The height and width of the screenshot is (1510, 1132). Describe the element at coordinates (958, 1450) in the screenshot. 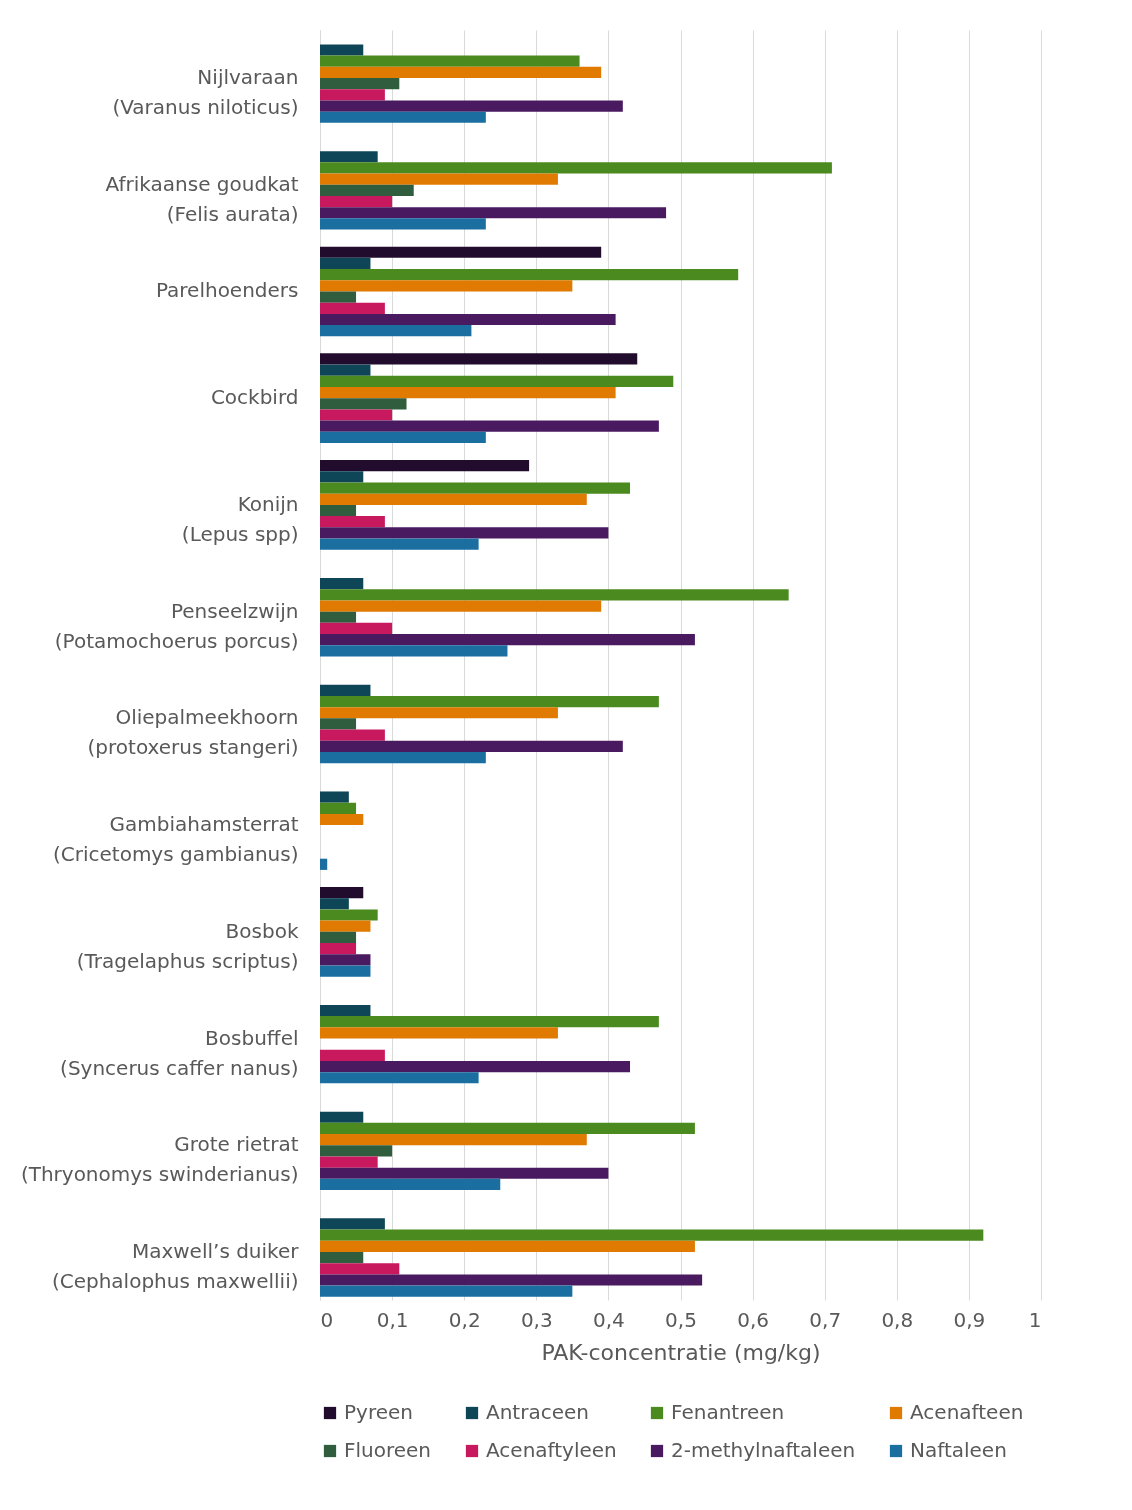

I see `legend-label: Naftaleen` at that location.